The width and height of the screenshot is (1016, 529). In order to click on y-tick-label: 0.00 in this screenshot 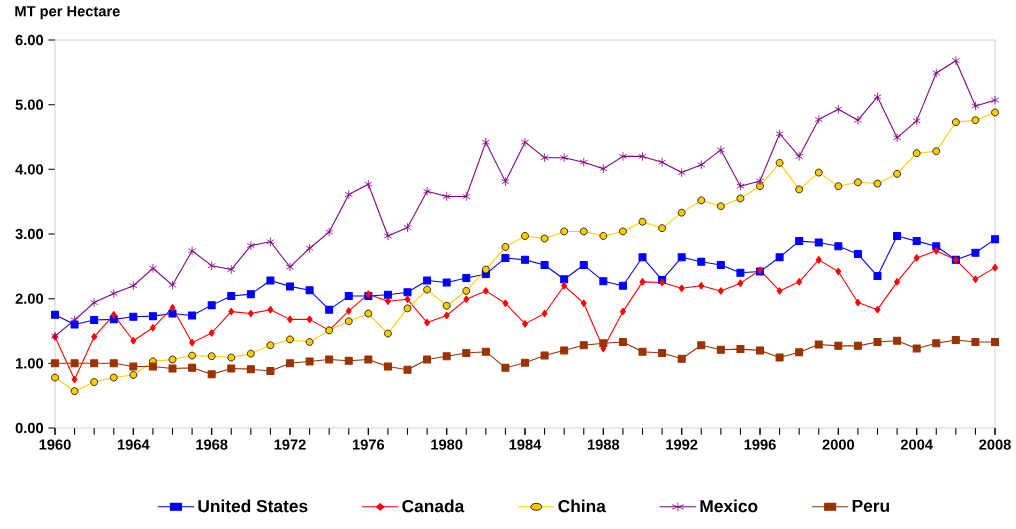, I will do `click(29, 428)`.